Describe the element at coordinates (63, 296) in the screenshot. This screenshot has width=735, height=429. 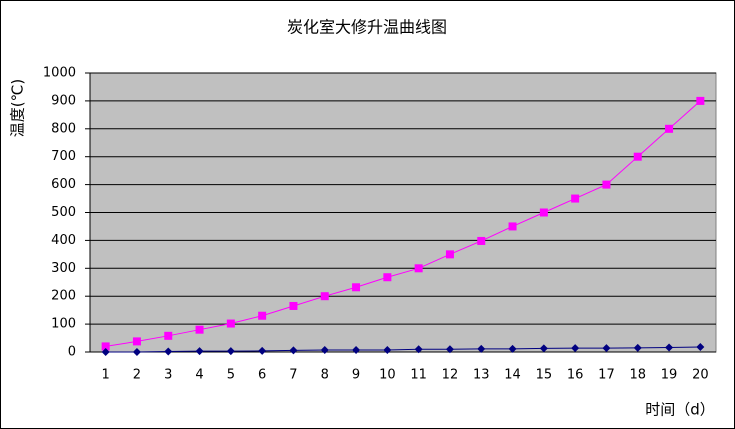
I see `y-tick-label: 200` at that location.